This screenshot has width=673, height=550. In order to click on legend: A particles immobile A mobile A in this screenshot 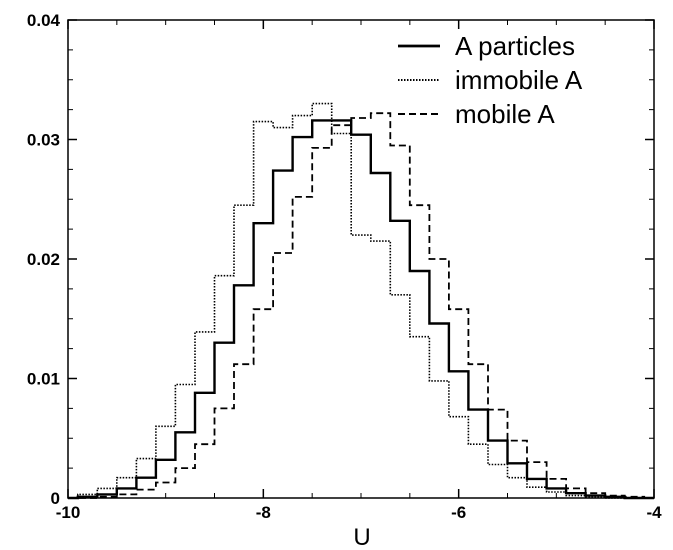, I will do `click(490, 80)`.